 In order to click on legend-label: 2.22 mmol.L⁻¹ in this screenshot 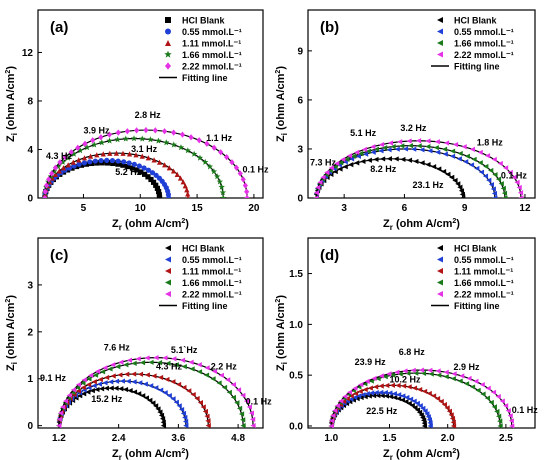, I will do `click(212, 295)`.